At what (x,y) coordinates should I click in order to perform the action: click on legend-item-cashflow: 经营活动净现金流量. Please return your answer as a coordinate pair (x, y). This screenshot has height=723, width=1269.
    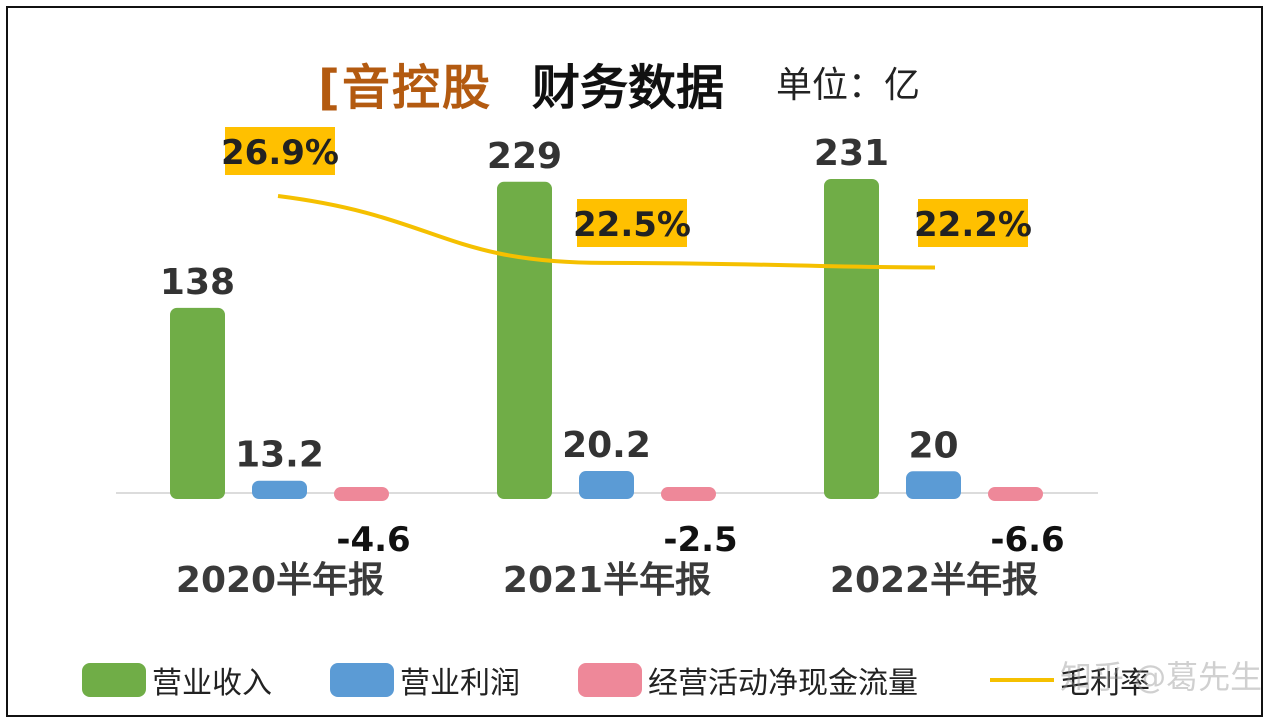
    Looking at the image, I should click on (748, 680).